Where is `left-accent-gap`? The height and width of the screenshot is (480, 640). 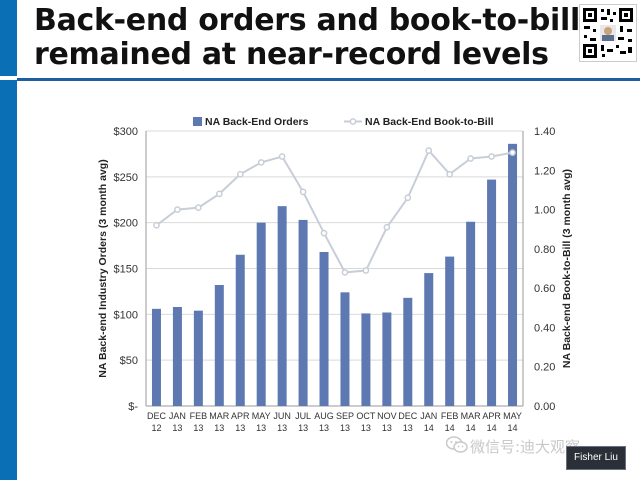 left-accent-gap is located at coordinates (8, 78).